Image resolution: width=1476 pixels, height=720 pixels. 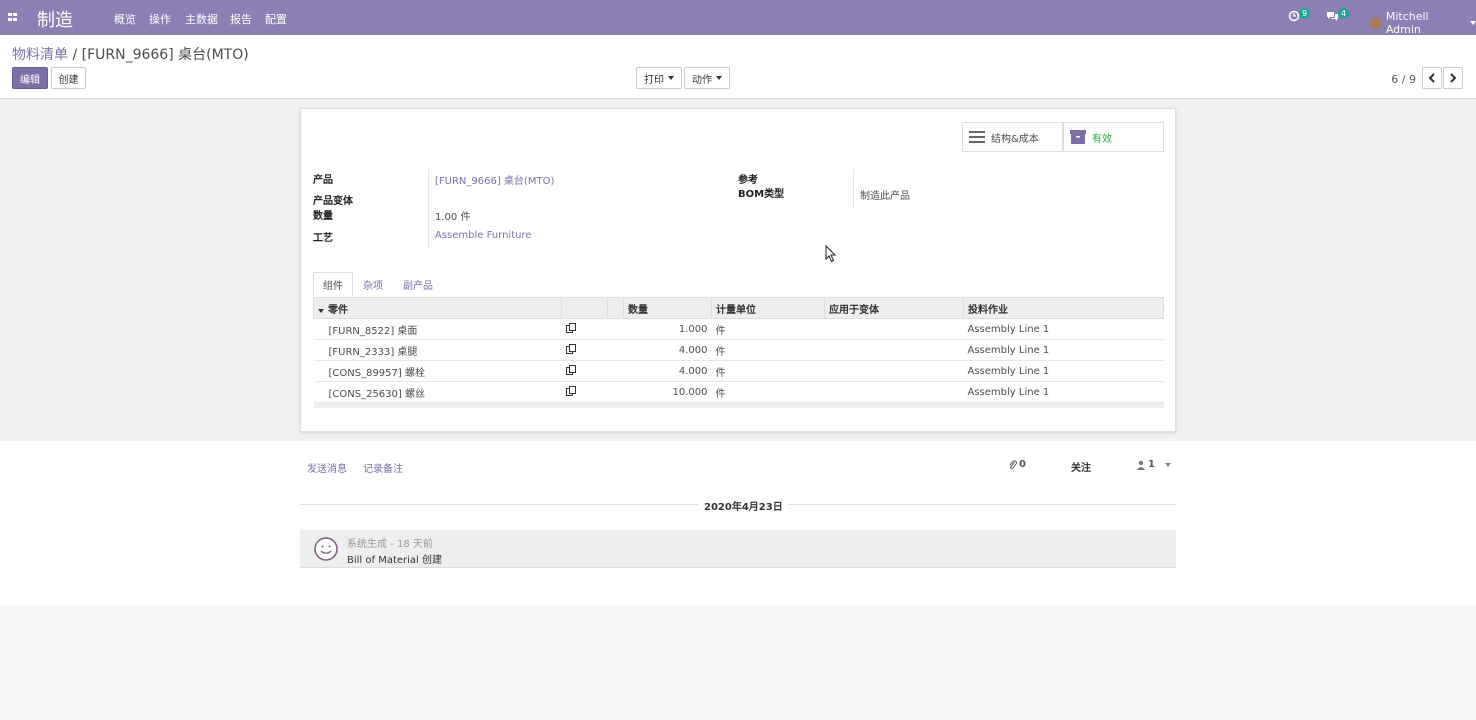 I want to click on product-label: 产品, so click(x=323, y=180).